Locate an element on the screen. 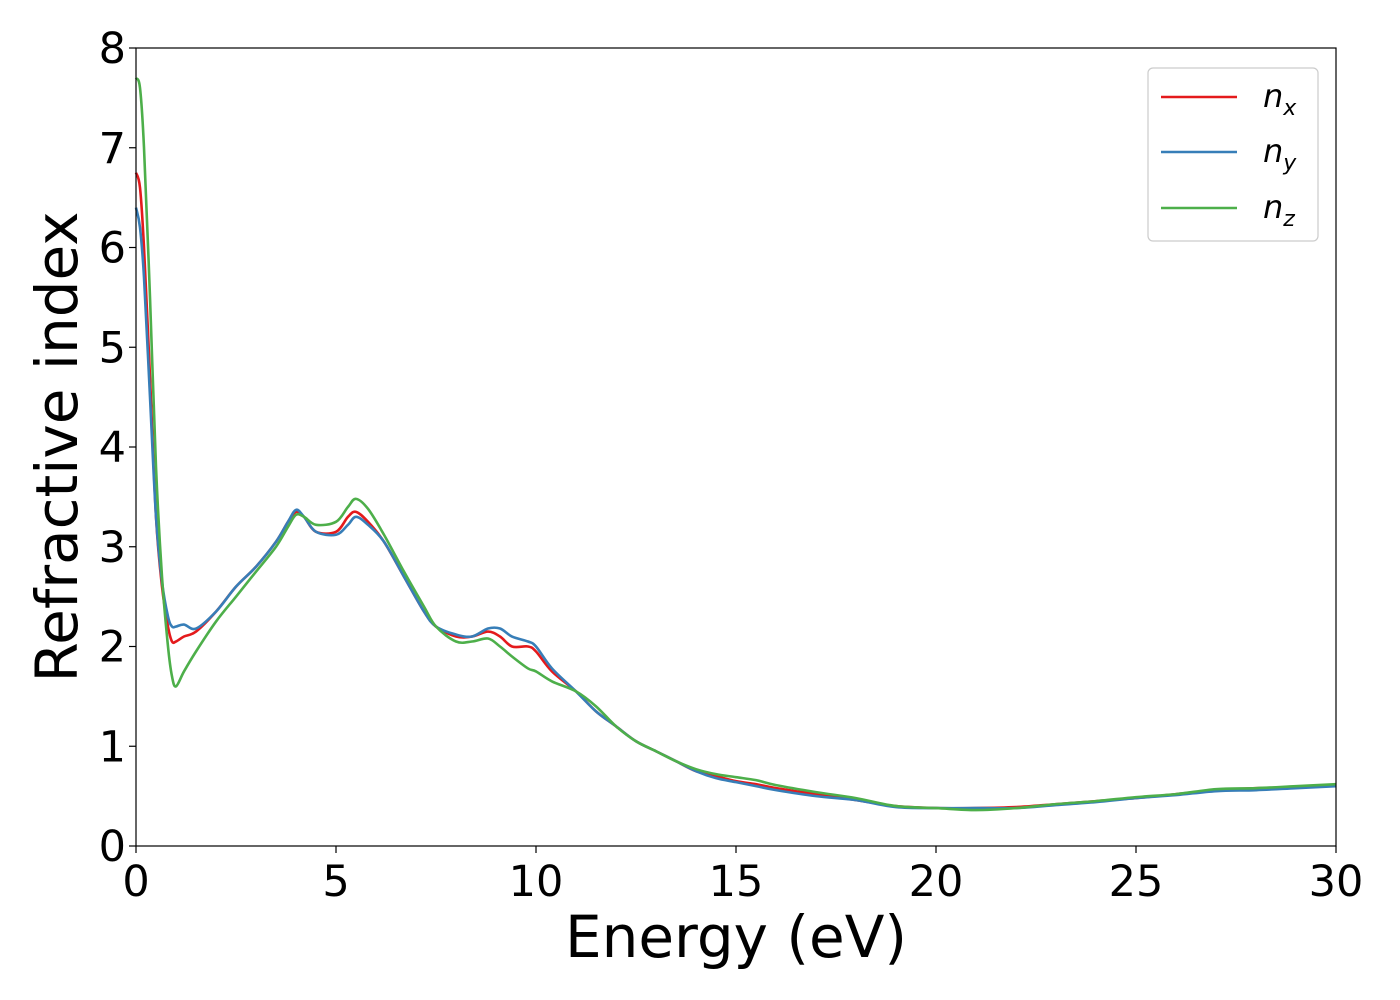  x-tick-label: 15 is located at coordinates (736, 882).